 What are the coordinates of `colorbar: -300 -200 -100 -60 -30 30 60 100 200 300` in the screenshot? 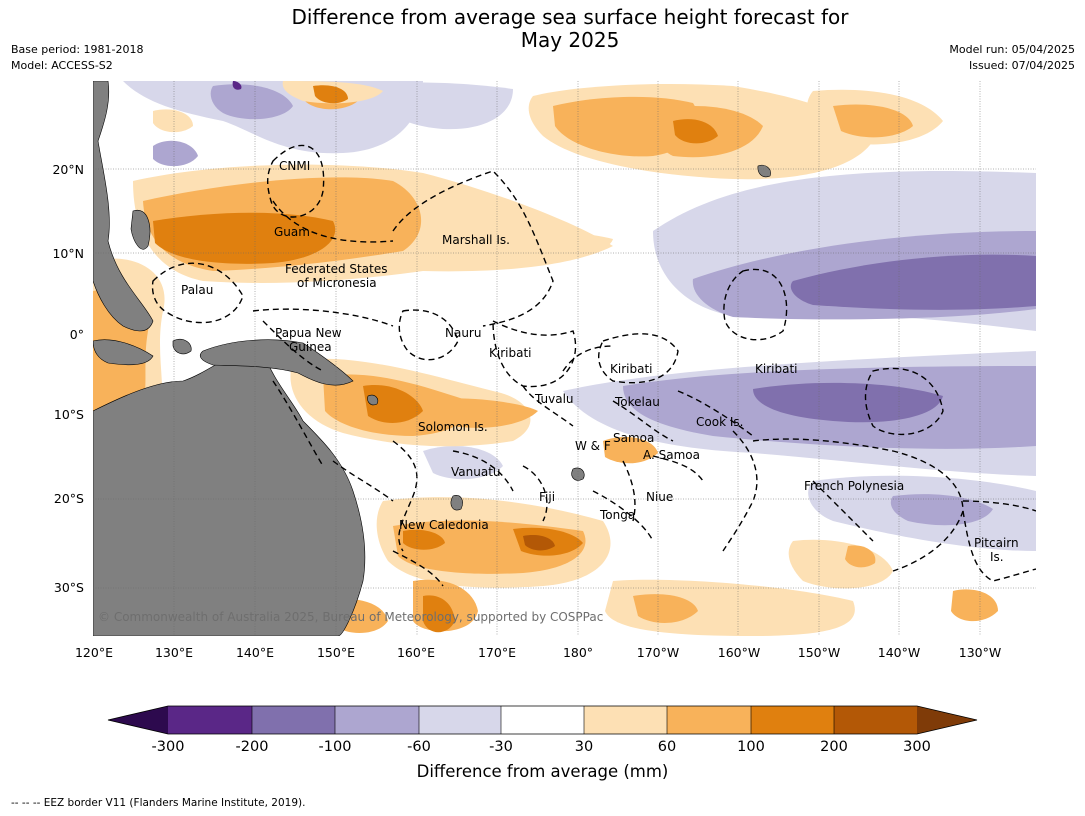 It's located at (542, 730).